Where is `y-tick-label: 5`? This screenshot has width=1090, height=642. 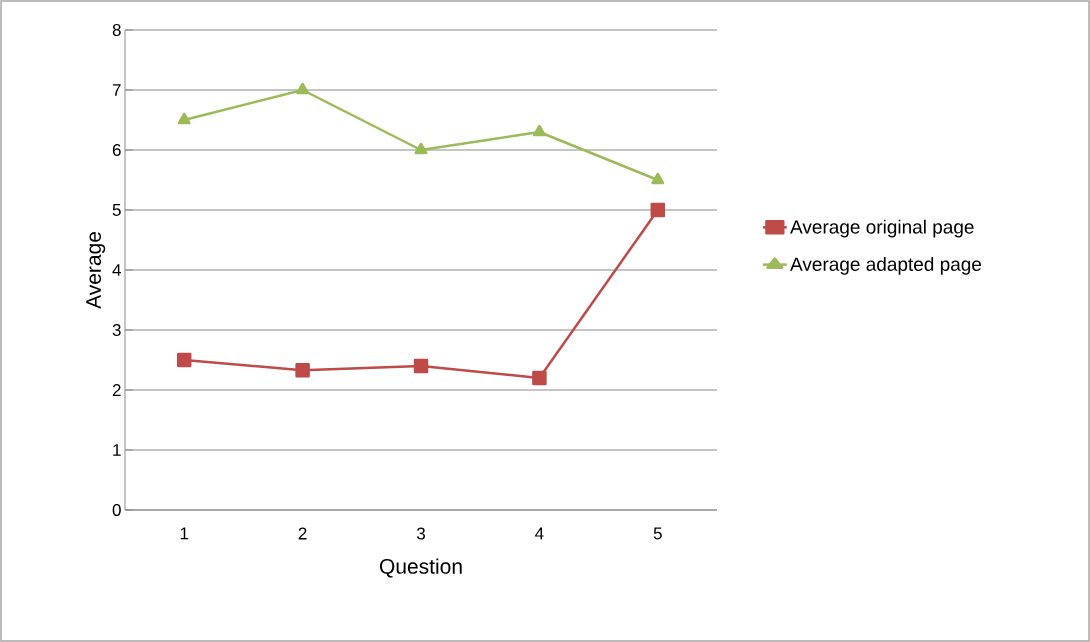 y-tick-label: 5 is located at coordinates (116, 210).